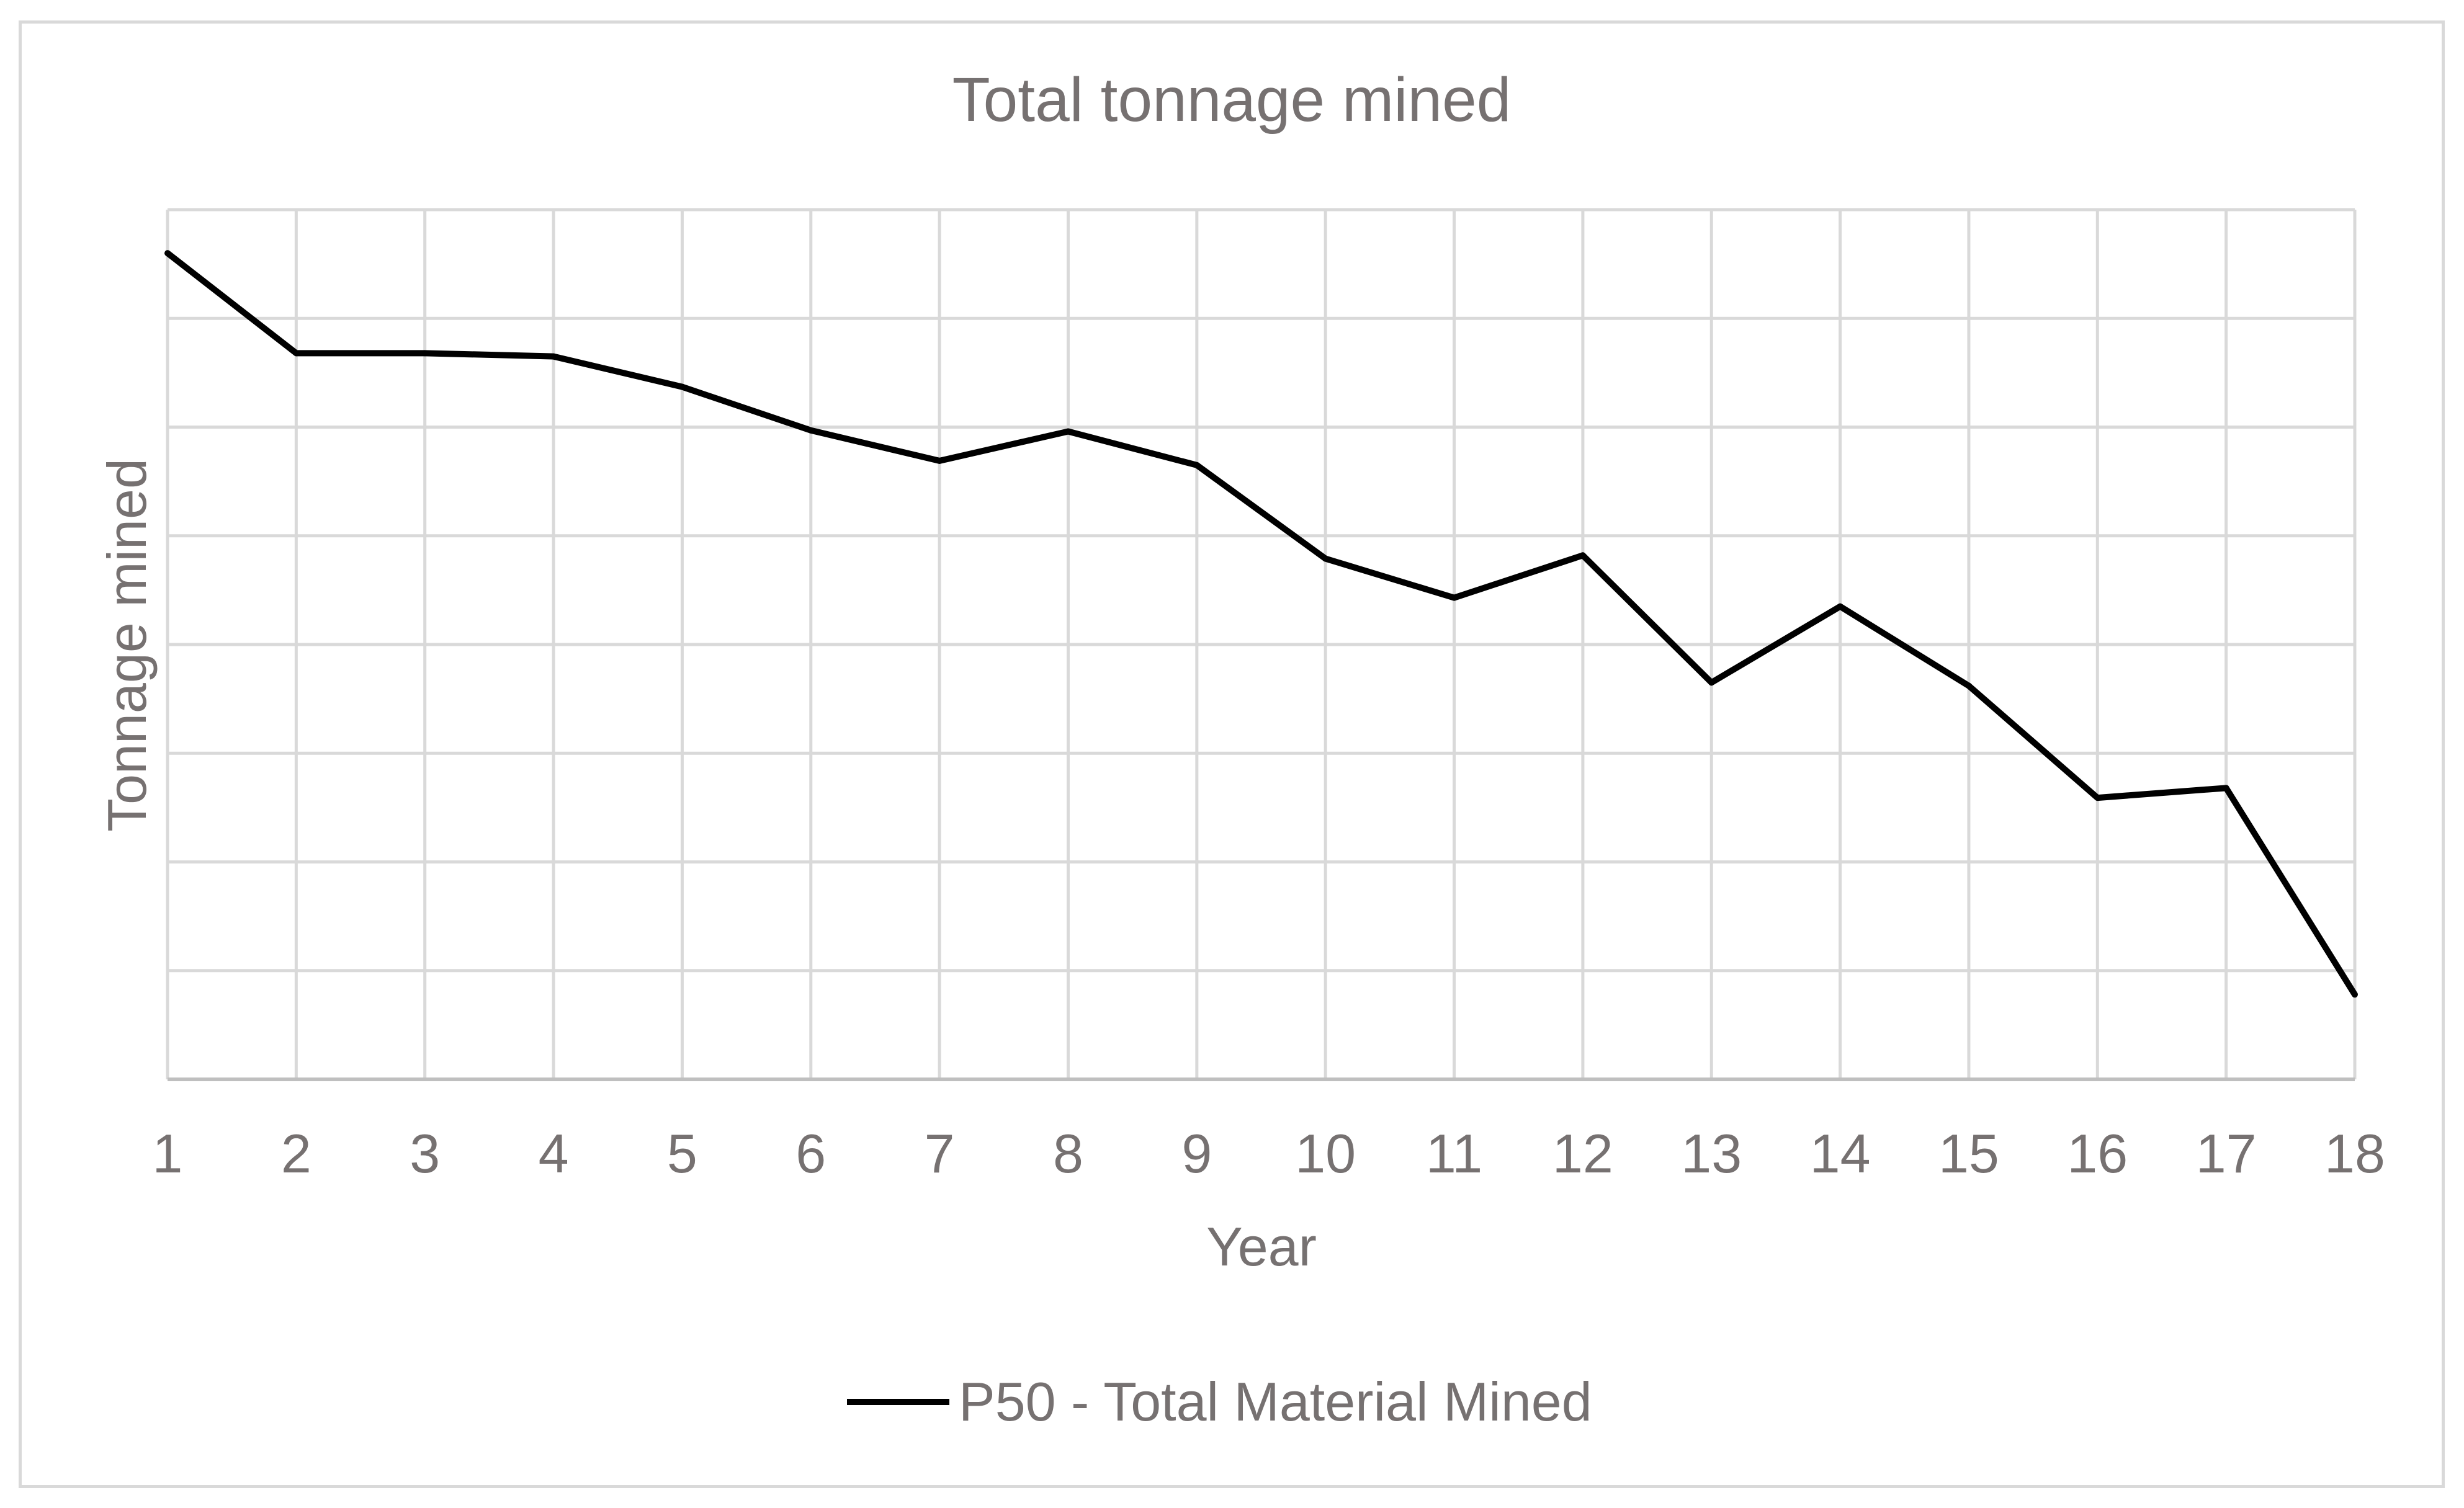  What do you see at coordinates (1196, 1153) in the screenshot?
I see `x-tick-label: 9` at bounding box center [1196, 1153].